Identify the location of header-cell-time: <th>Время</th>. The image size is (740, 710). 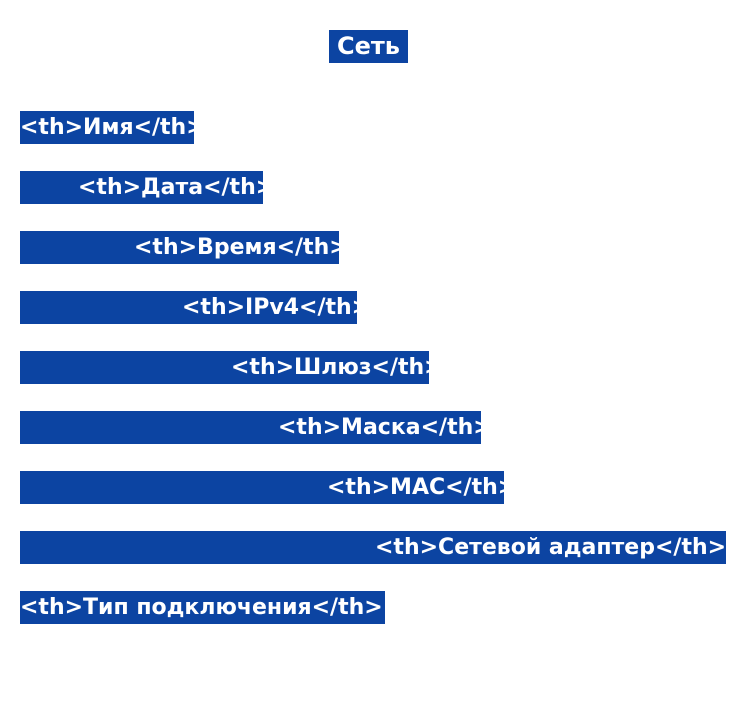
(179, 247).